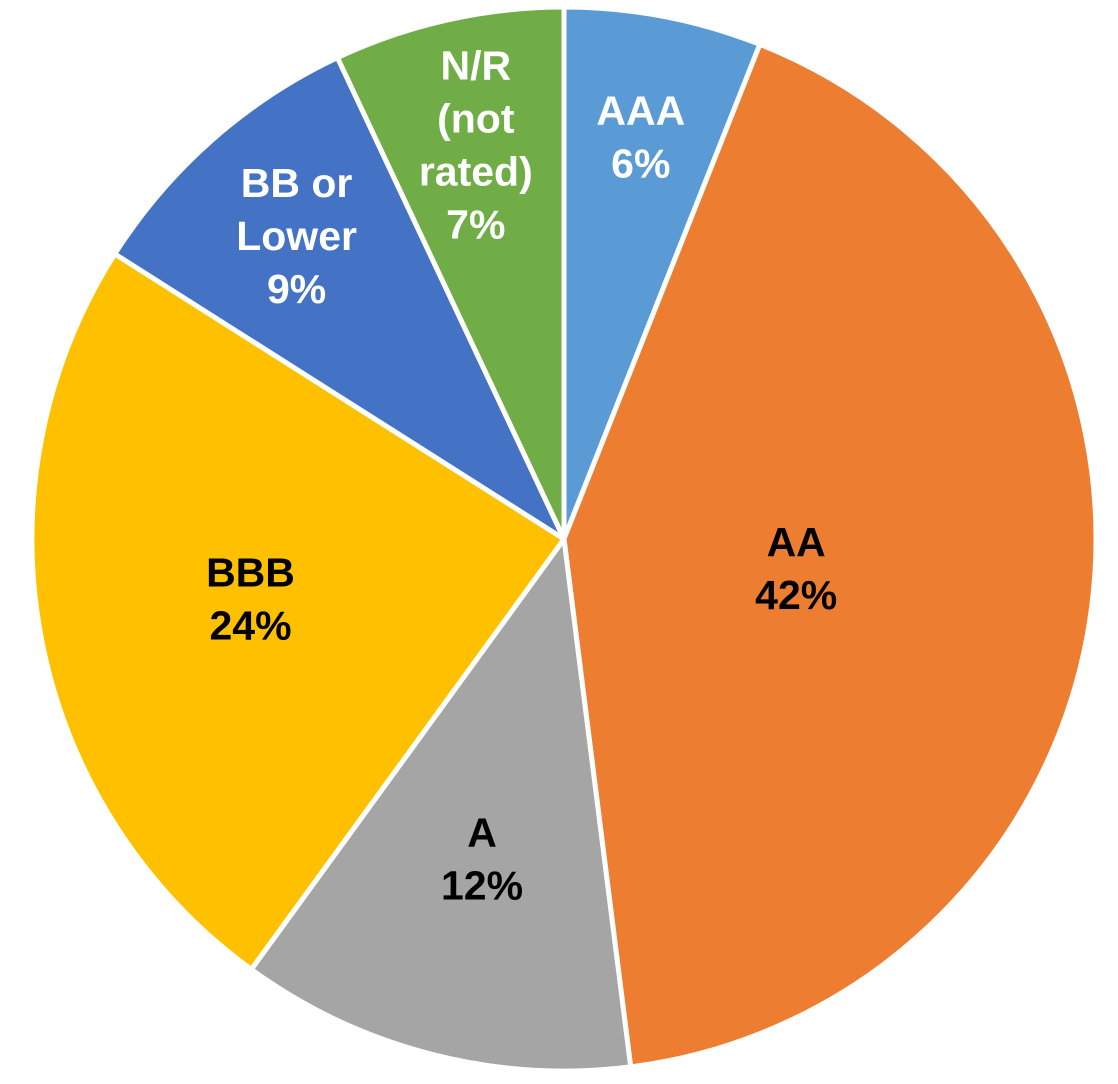 This screenshot has width=1118, height=1084. I want to click on slice-label-aa-line-1: 42%, so click(796, 595).